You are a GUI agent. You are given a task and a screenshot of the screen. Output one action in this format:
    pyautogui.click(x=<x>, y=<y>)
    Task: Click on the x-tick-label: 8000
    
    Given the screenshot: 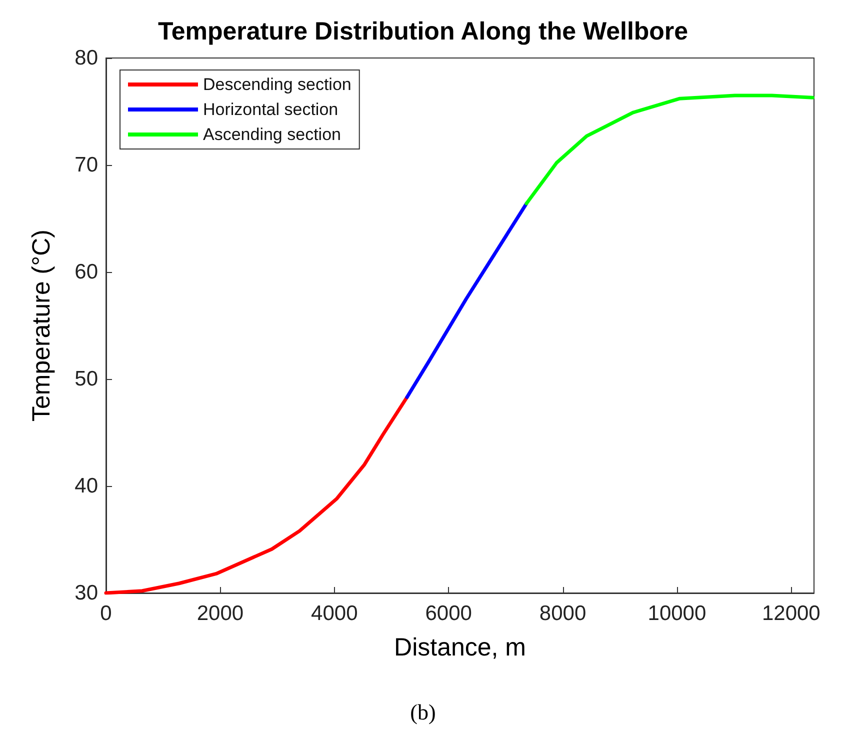 What is the action you would take?
    pyautogui.click(x=562, y=613)
    